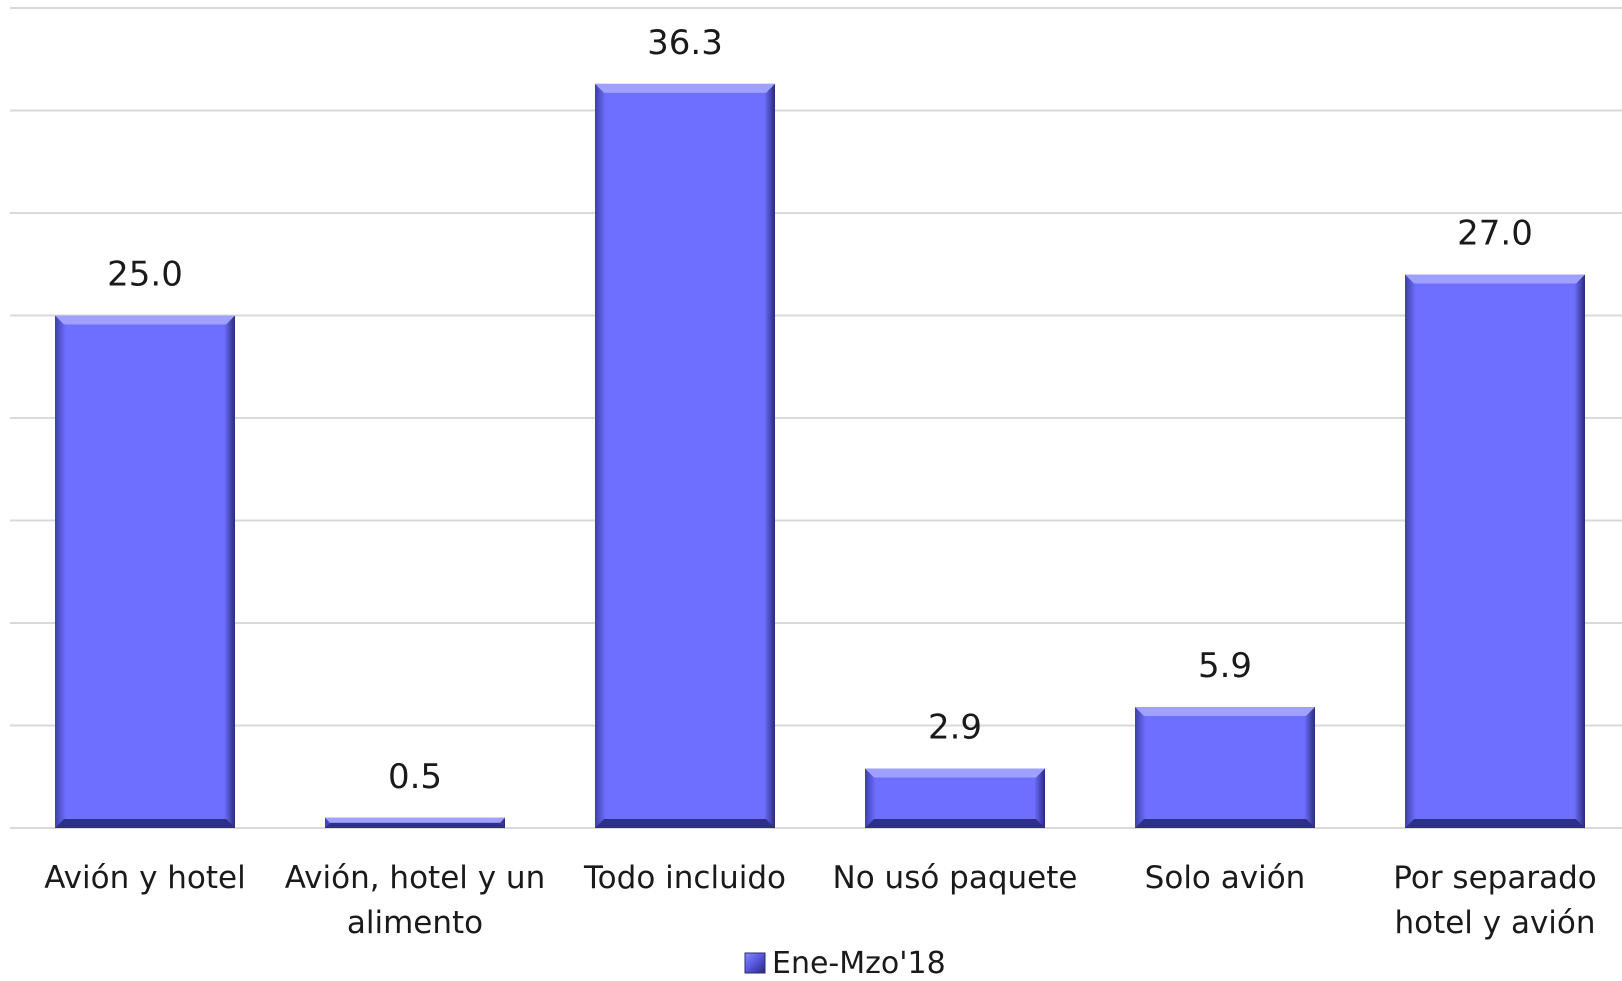 The image size is (1622, 981). Describe the element at coordinates (1495, 234) in the screenshot. I see `data-label: 27.0` at that location.